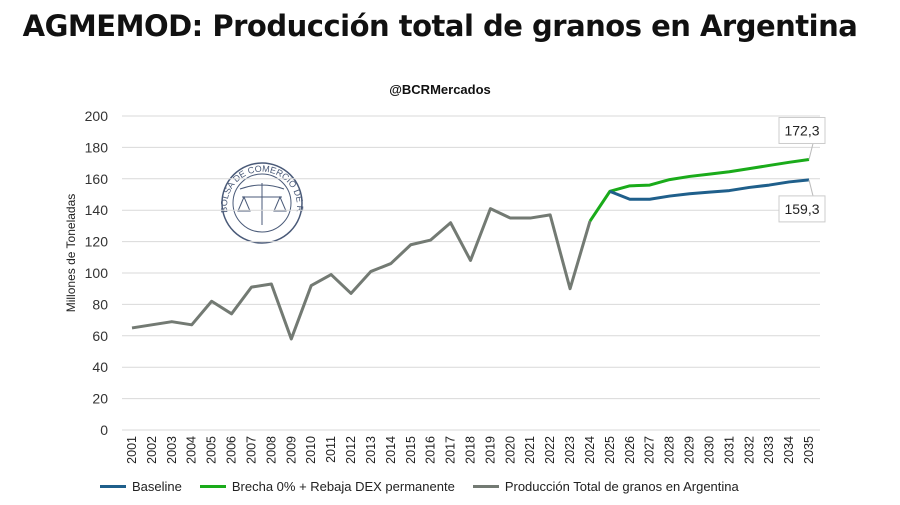  What do you see at coordinates (630, 450) in the screenshot?
I see `x-tick-label: 2026` at bounding box center [630, 450].